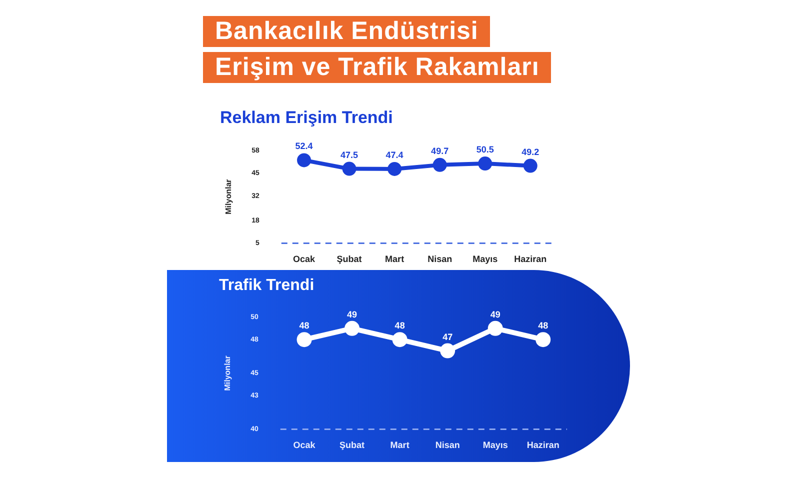 The height and width of the screenshot is (480, 800). I want to click on text: Erişim ve Trafik Rakamları, so click(377, 67).